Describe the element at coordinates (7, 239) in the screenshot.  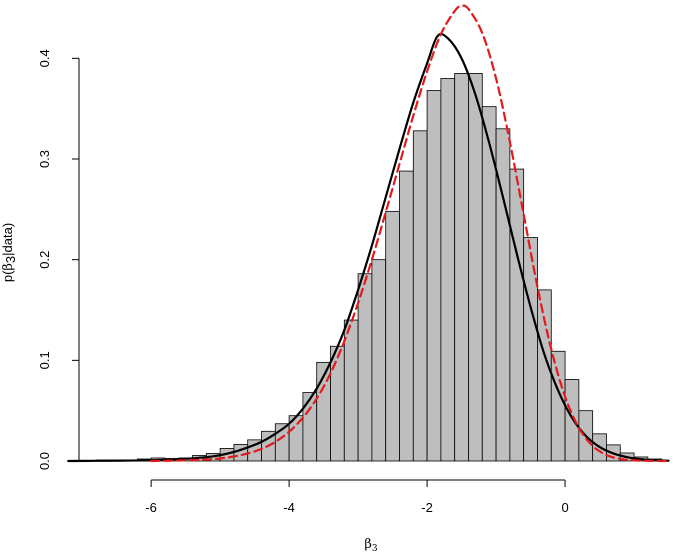
I see `y-axis-title-part-4: |data)` at that location.